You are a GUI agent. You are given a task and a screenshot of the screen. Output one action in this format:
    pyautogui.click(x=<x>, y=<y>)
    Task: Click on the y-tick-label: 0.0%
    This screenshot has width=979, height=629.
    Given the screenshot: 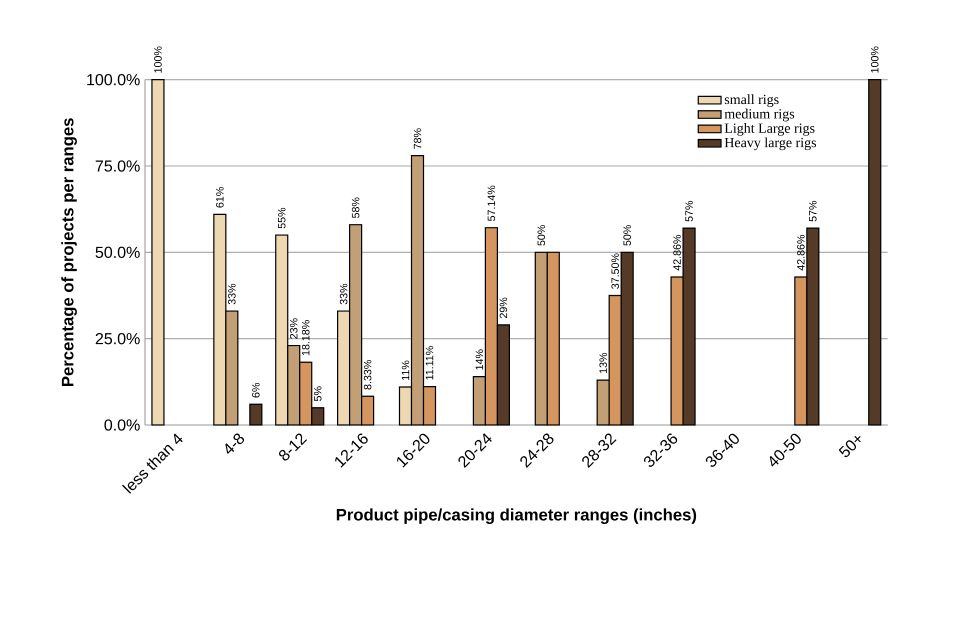 What is the action you would take?
    pyautogui.click(x=122, y=425)
    